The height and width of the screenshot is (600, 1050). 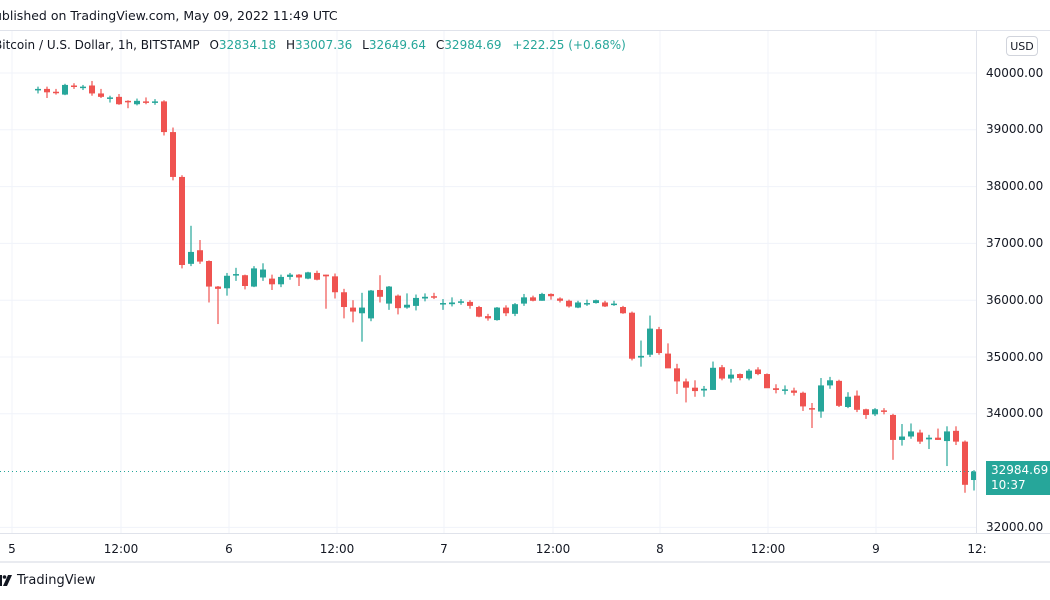 What do you see at coordinates (1015, 129) in the screenshot?
I see `price-label: 39000.00` at bounding box center [1015, 129].